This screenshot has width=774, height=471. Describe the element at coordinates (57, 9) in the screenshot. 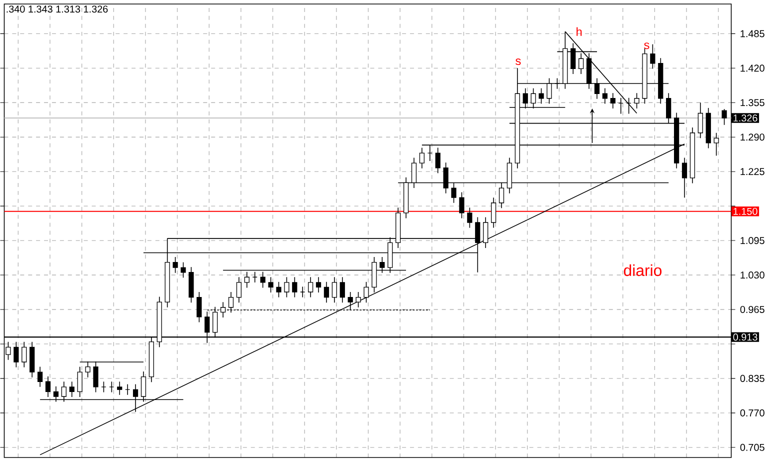

I see `annotation: .340 1.343 1.313 1.326` at that location.